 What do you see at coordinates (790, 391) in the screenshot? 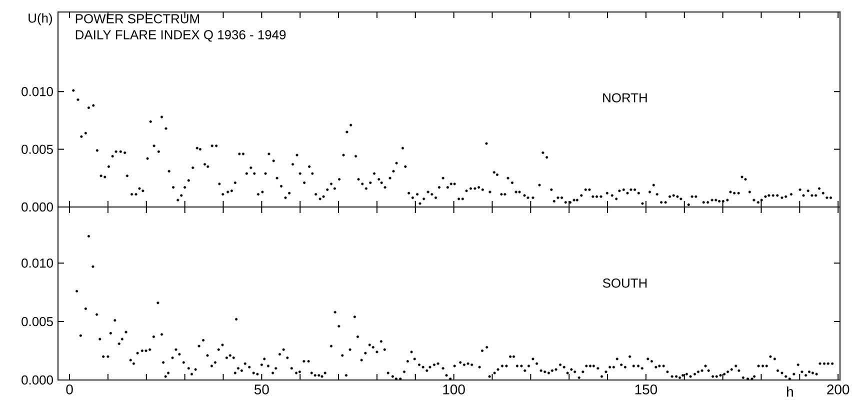
I see `x-axis-title: h` at bounding box center [790, 391].